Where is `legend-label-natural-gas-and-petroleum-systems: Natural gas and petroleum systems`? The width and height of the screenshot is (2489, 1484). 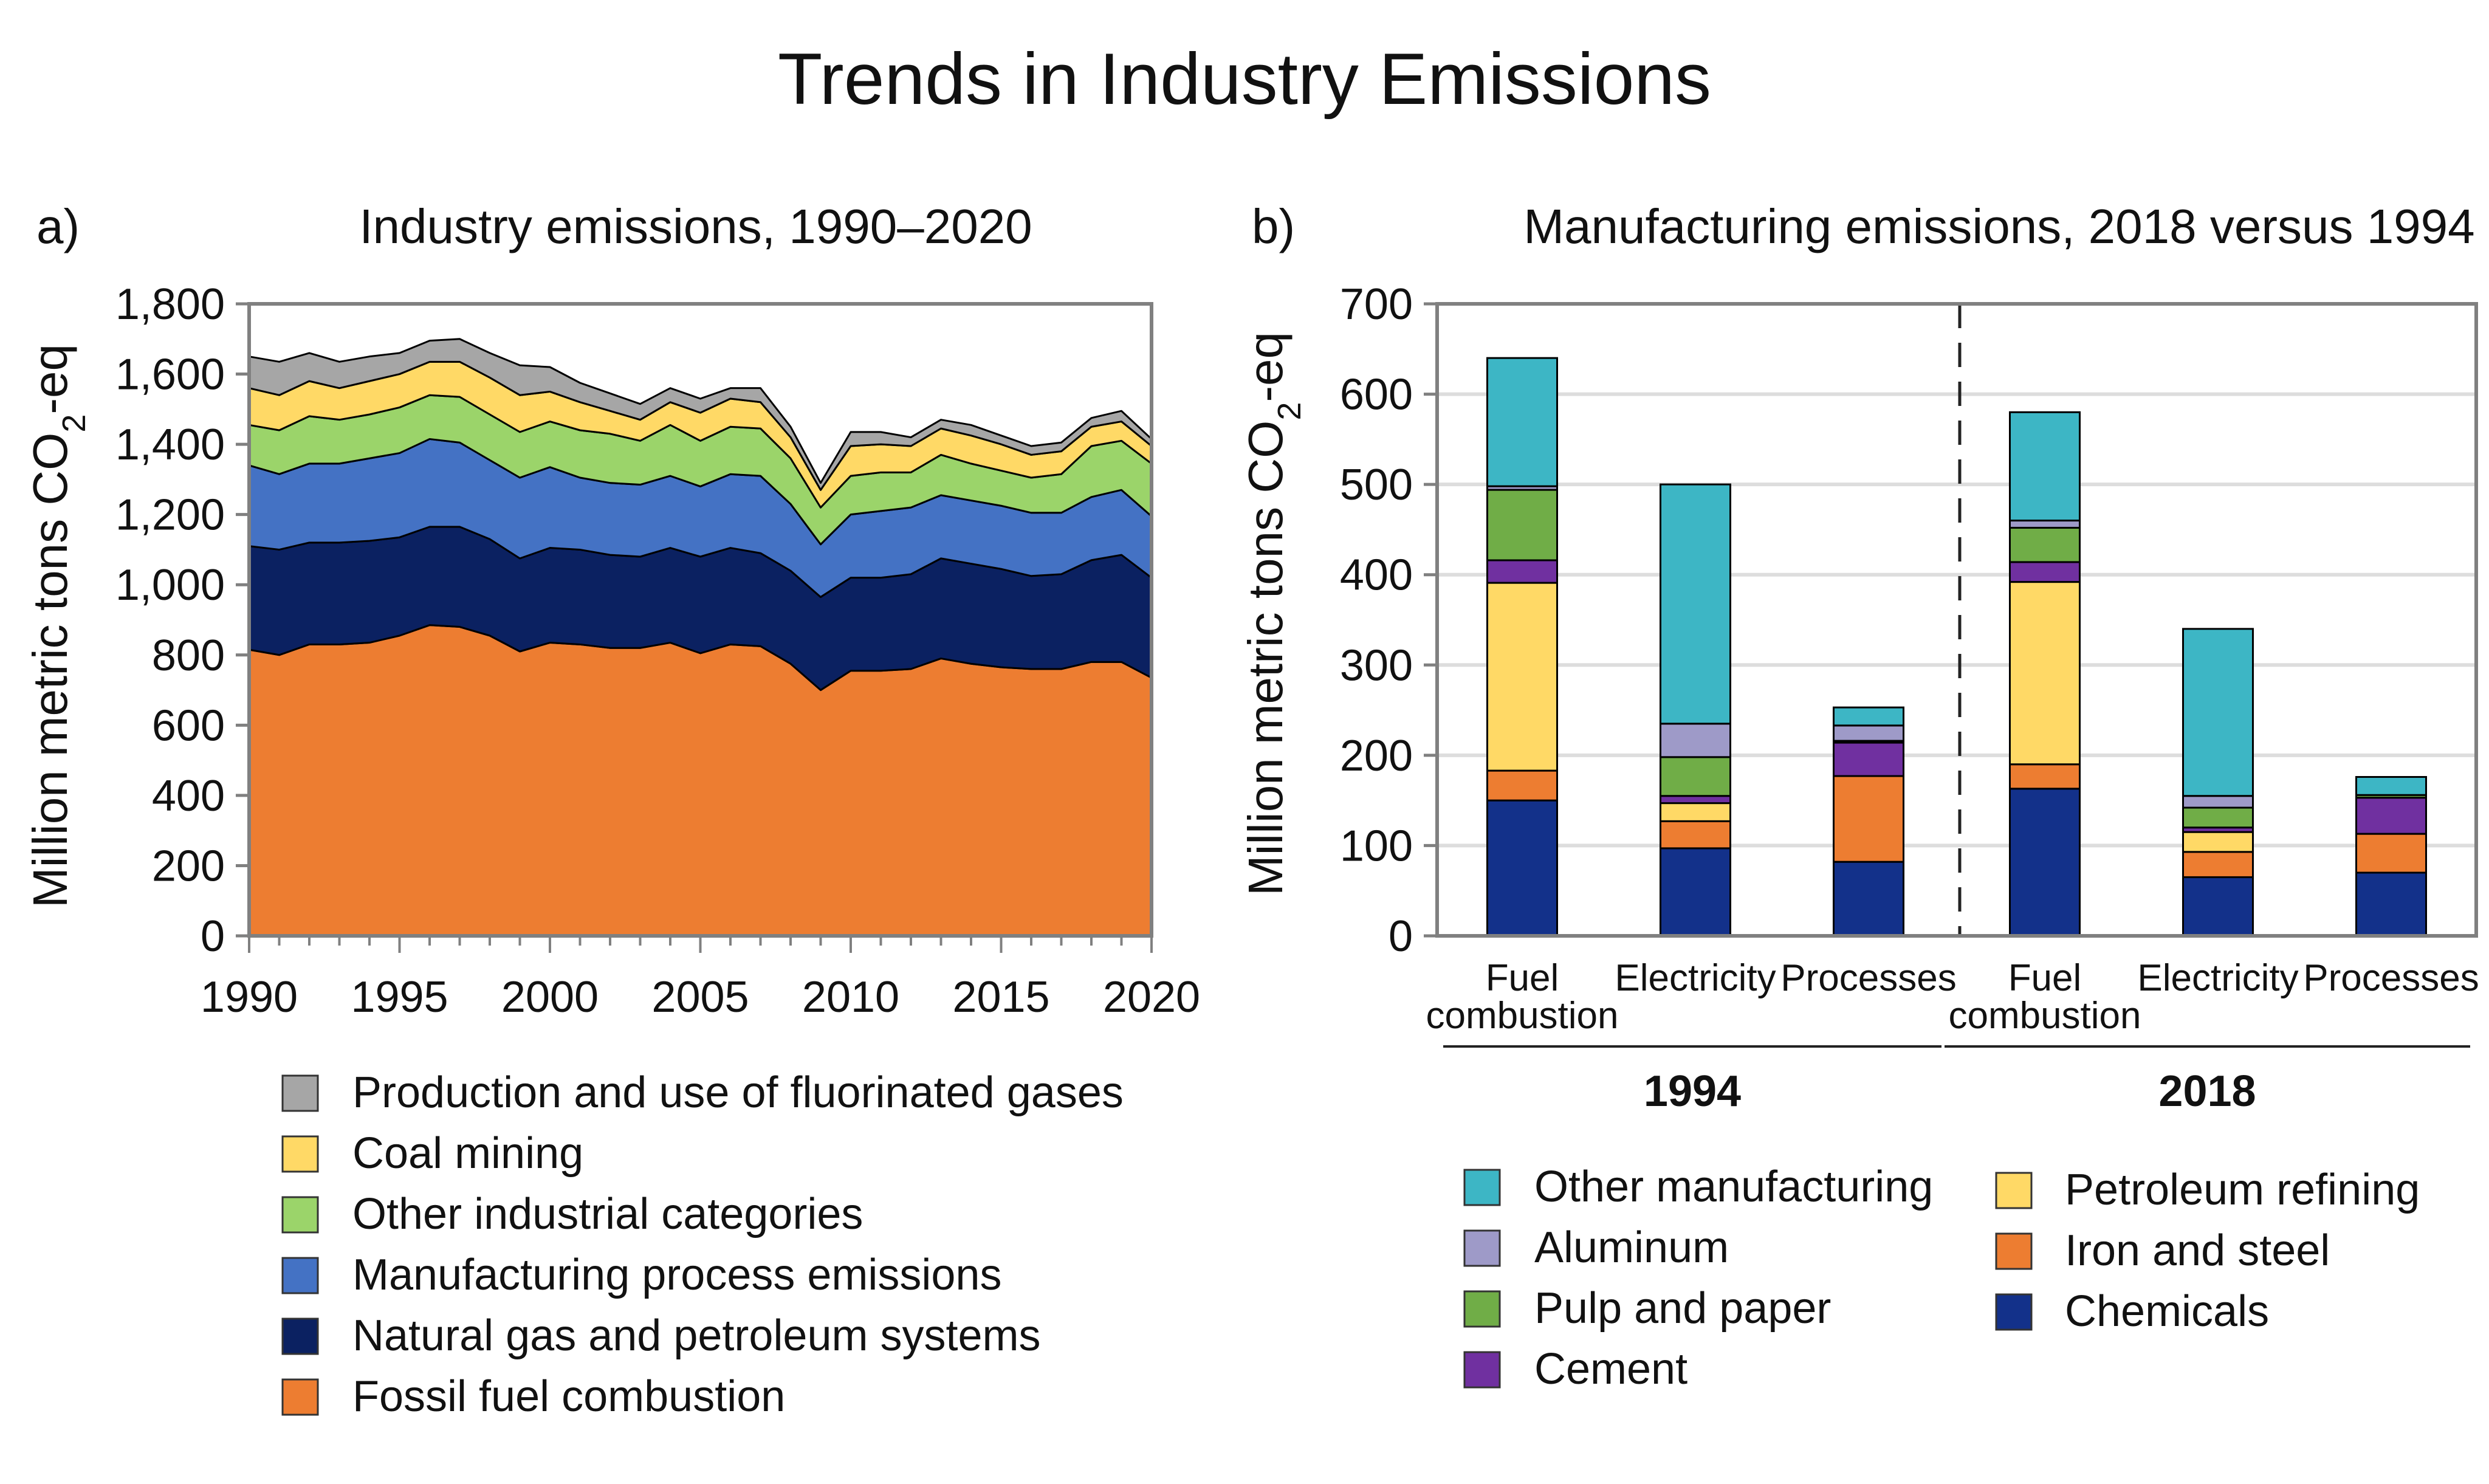
legend-label-natural-gas-and-petroleum-systems: Natural gas and petroleum systems is located at coordinates (696, 1335).